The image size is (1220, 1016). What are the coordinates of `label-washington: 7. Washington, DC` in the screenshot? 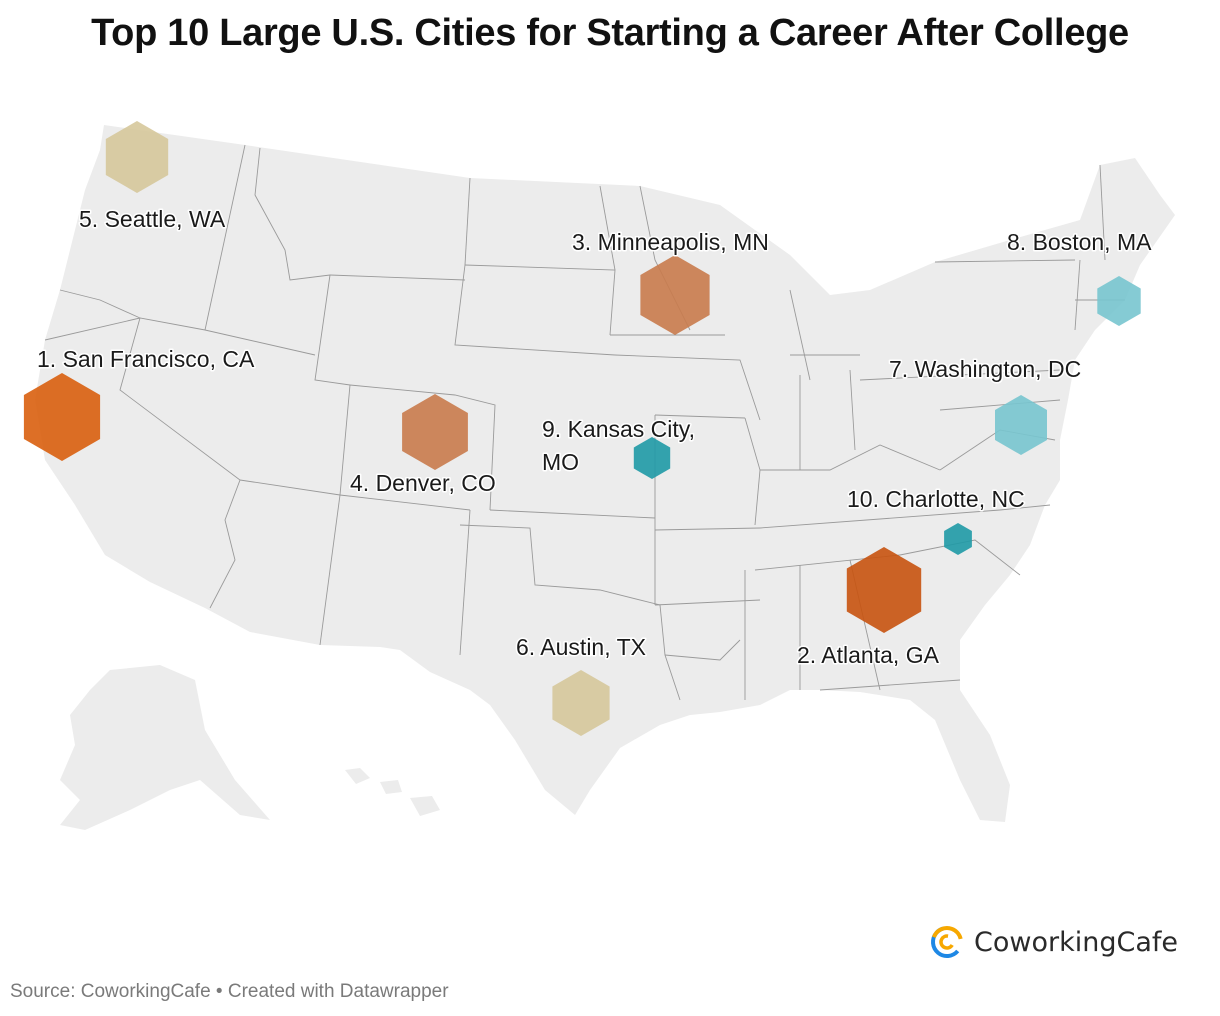 It's located at (985, 369).